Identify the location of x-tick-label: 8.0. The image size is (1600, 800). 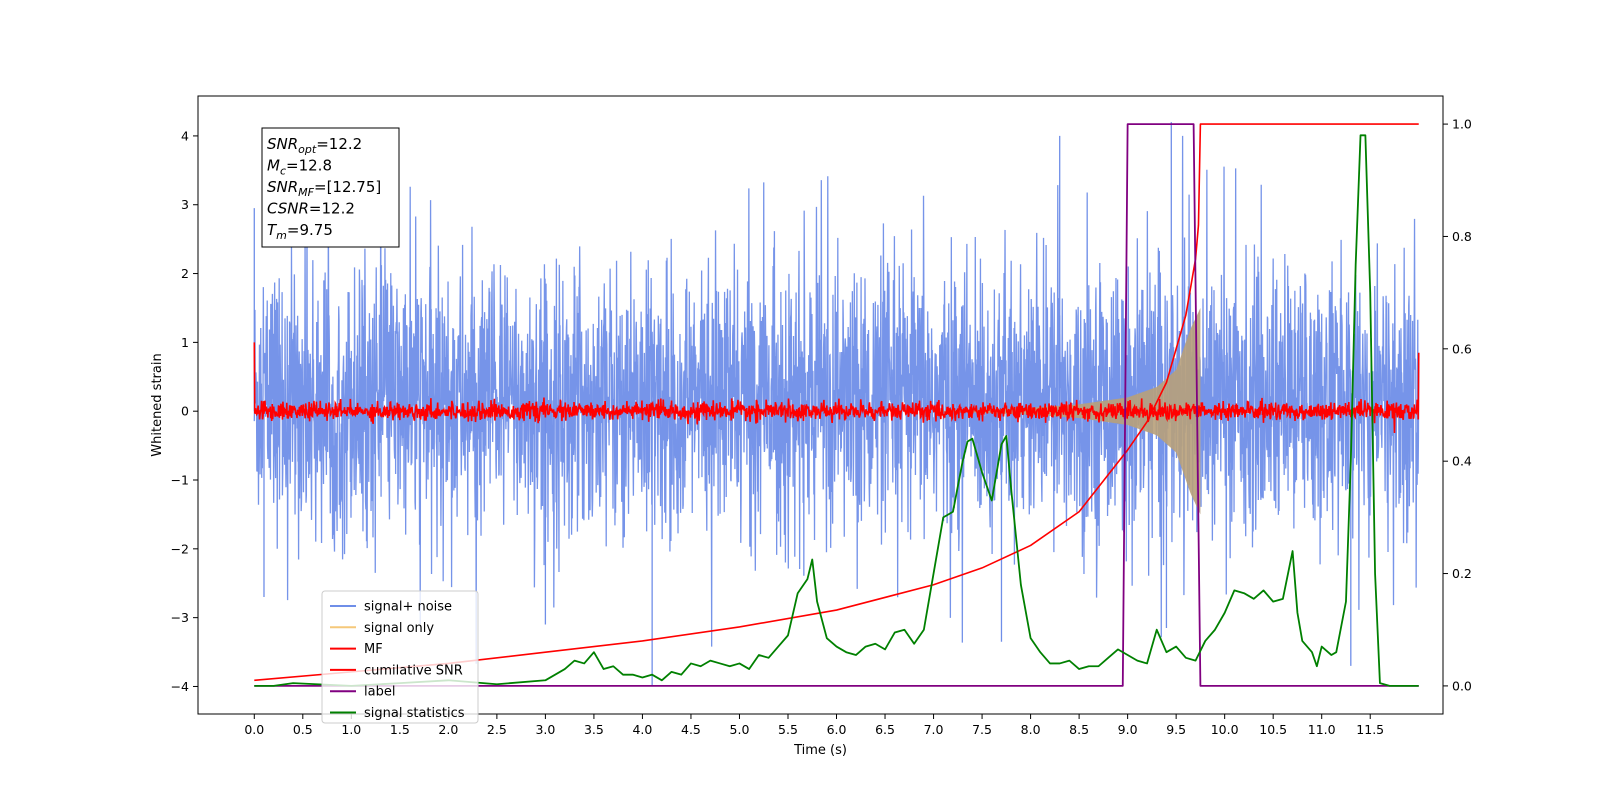
(1031, 729).